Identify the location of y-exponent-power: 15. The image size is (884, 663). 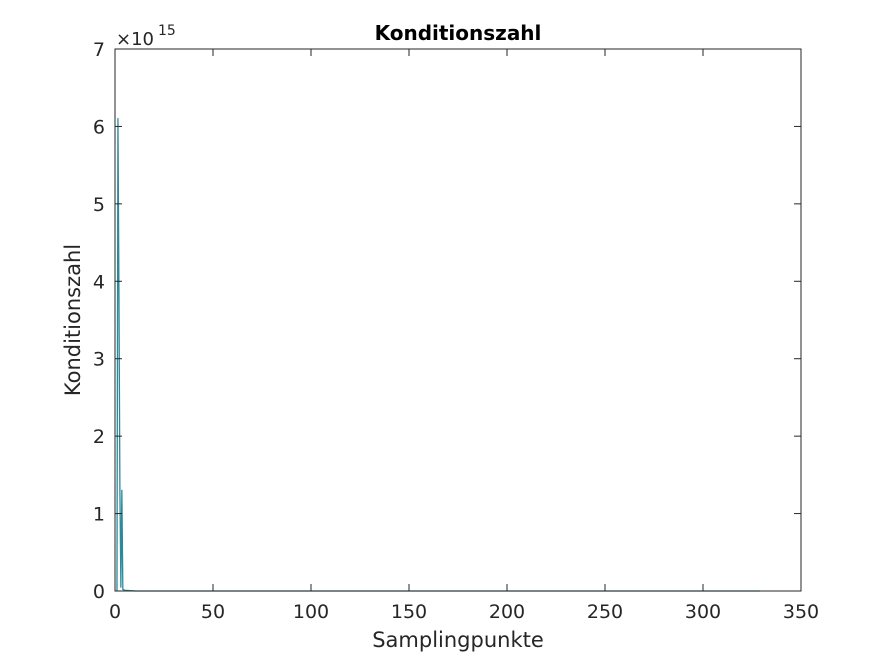
(167, 31).